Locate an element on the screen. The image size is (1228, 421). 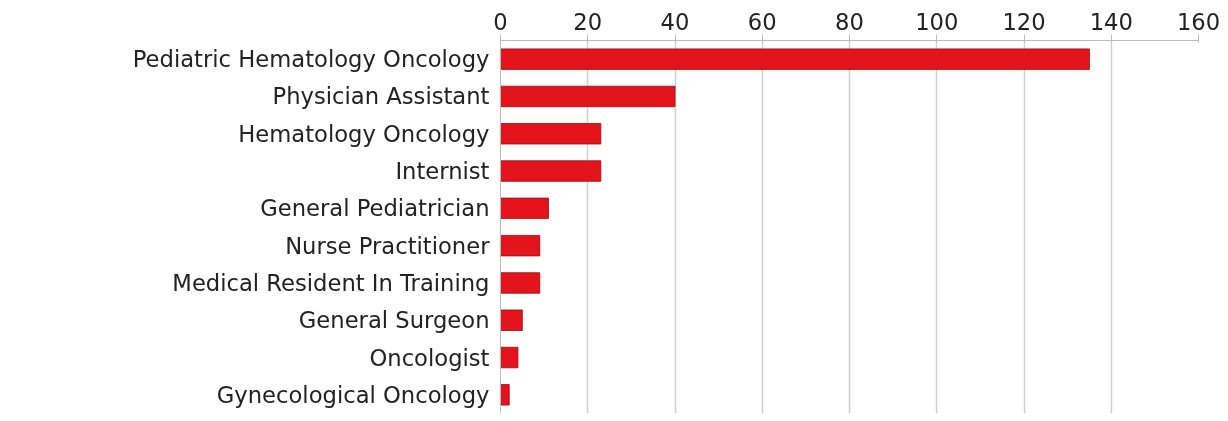
y-tick-label: Oncologist is located at coordinates (429, 357).